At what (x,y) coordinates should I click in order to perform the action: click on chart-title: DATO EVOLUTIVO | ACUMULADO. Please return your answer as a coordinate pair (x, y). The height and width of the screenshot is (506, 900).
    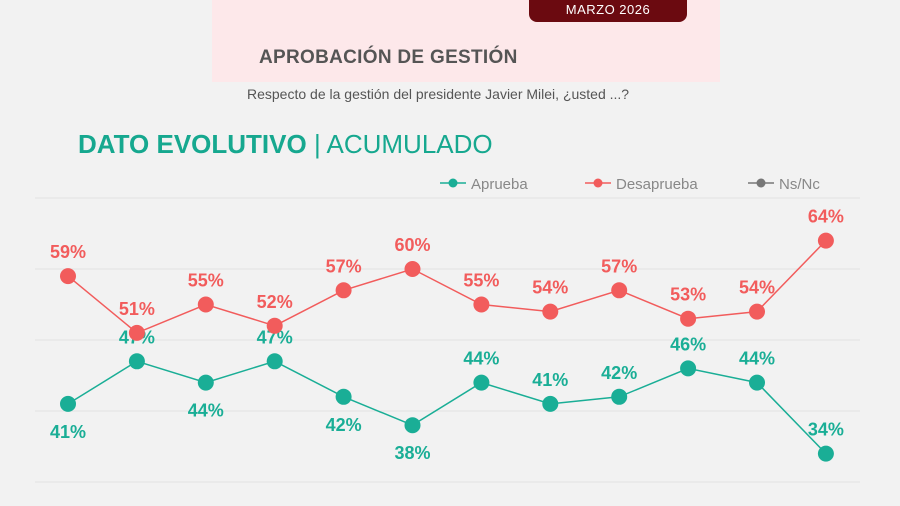
    Looking at the image, I should click on (285, 144).